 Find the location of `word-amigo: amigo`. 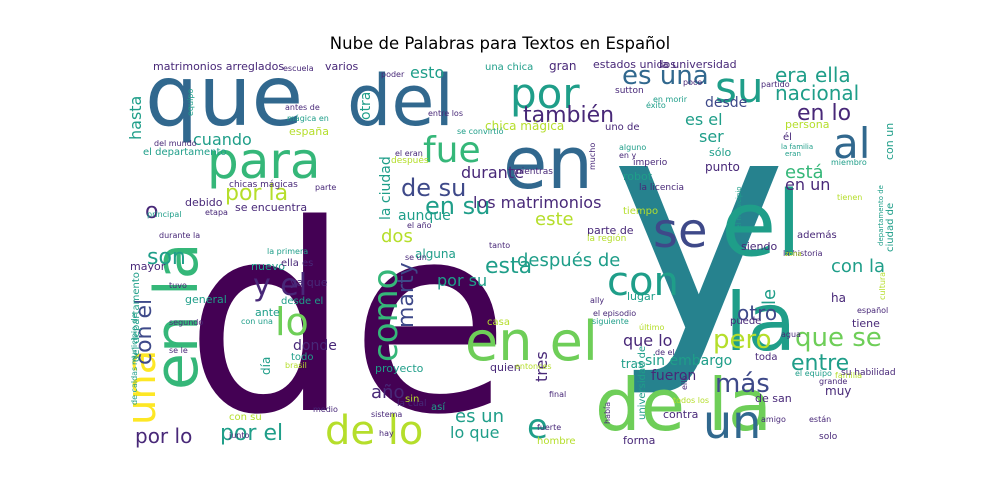

word-amigo: amigo is located at coordinates (773, 419).